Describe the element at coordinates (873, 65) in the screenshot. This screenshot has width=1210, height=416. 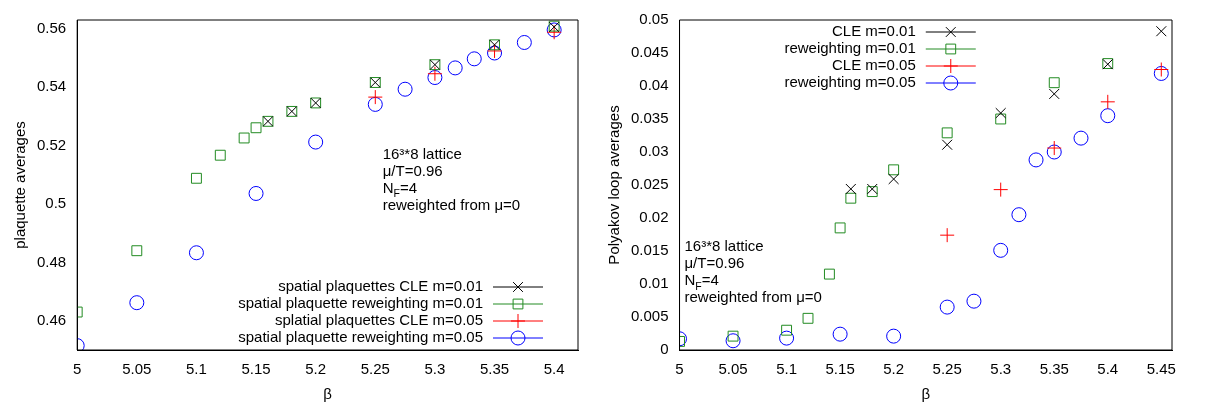
I see `legend-label: CLE m=0.05` at that location.